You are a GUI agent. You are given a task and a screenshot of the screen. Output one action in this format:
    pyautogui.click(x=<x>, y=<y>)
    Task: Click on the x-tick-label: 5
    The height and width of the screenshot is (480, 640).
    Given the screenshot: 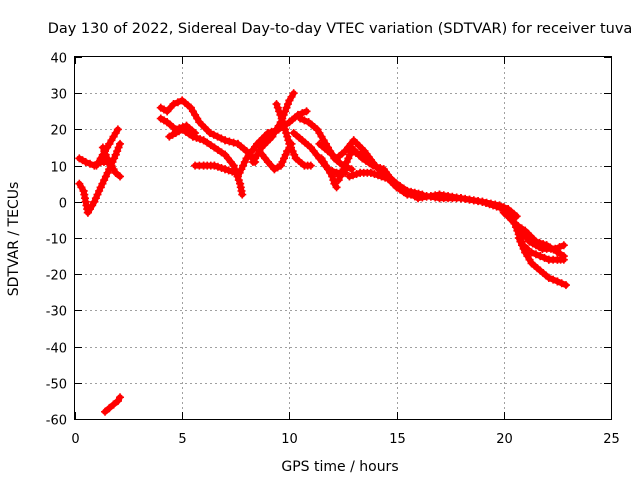 What is the action you would take?
    pyautogui.click(x=182, y=439)
    